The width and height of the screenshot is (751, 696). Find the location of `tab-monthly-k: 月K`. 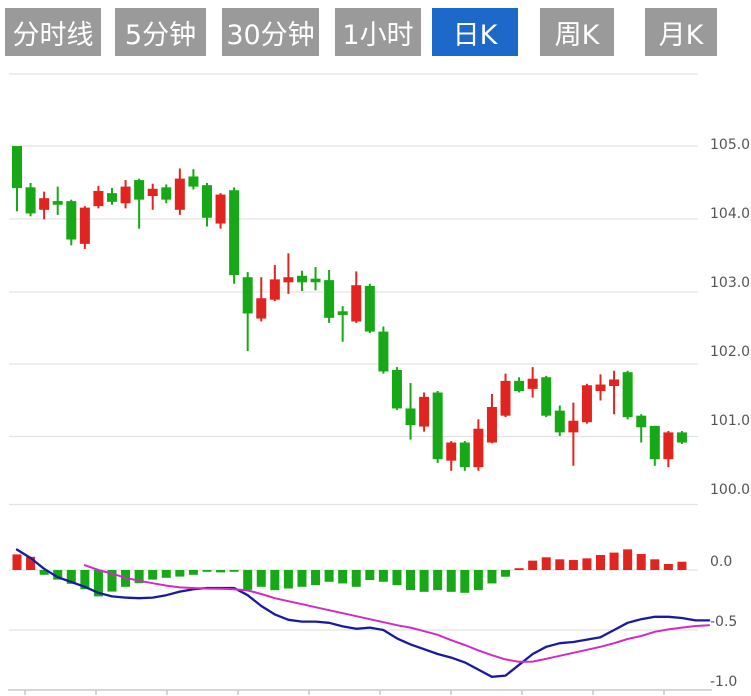

tab-monthly-k: 月K is located at coordinates (681, 32).